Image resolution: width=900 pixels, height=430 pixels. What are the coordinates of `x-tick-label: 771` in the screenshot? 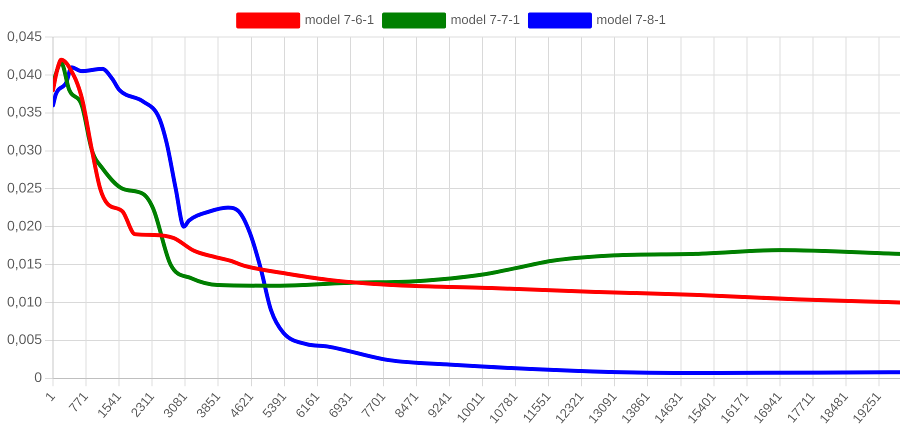 It's located at (79, 402).